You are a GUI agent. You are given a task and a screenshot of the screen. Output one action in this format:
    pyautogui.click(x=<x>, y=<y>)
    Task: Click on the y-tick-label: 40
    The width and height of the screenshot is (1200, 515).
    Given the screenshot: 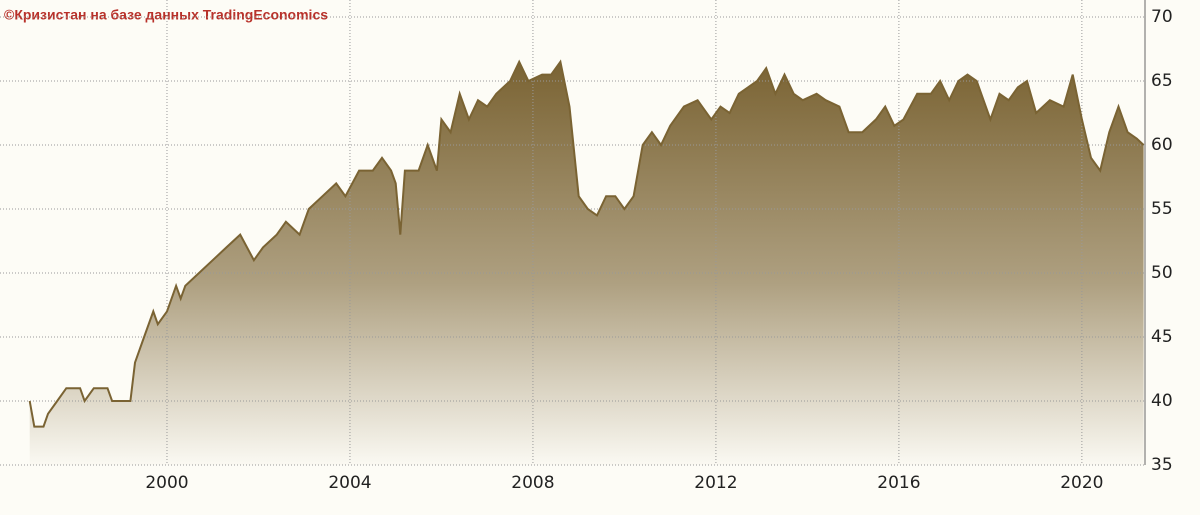 What is the action you would take?
    pyautogui.click(x=1162, y=401)
    